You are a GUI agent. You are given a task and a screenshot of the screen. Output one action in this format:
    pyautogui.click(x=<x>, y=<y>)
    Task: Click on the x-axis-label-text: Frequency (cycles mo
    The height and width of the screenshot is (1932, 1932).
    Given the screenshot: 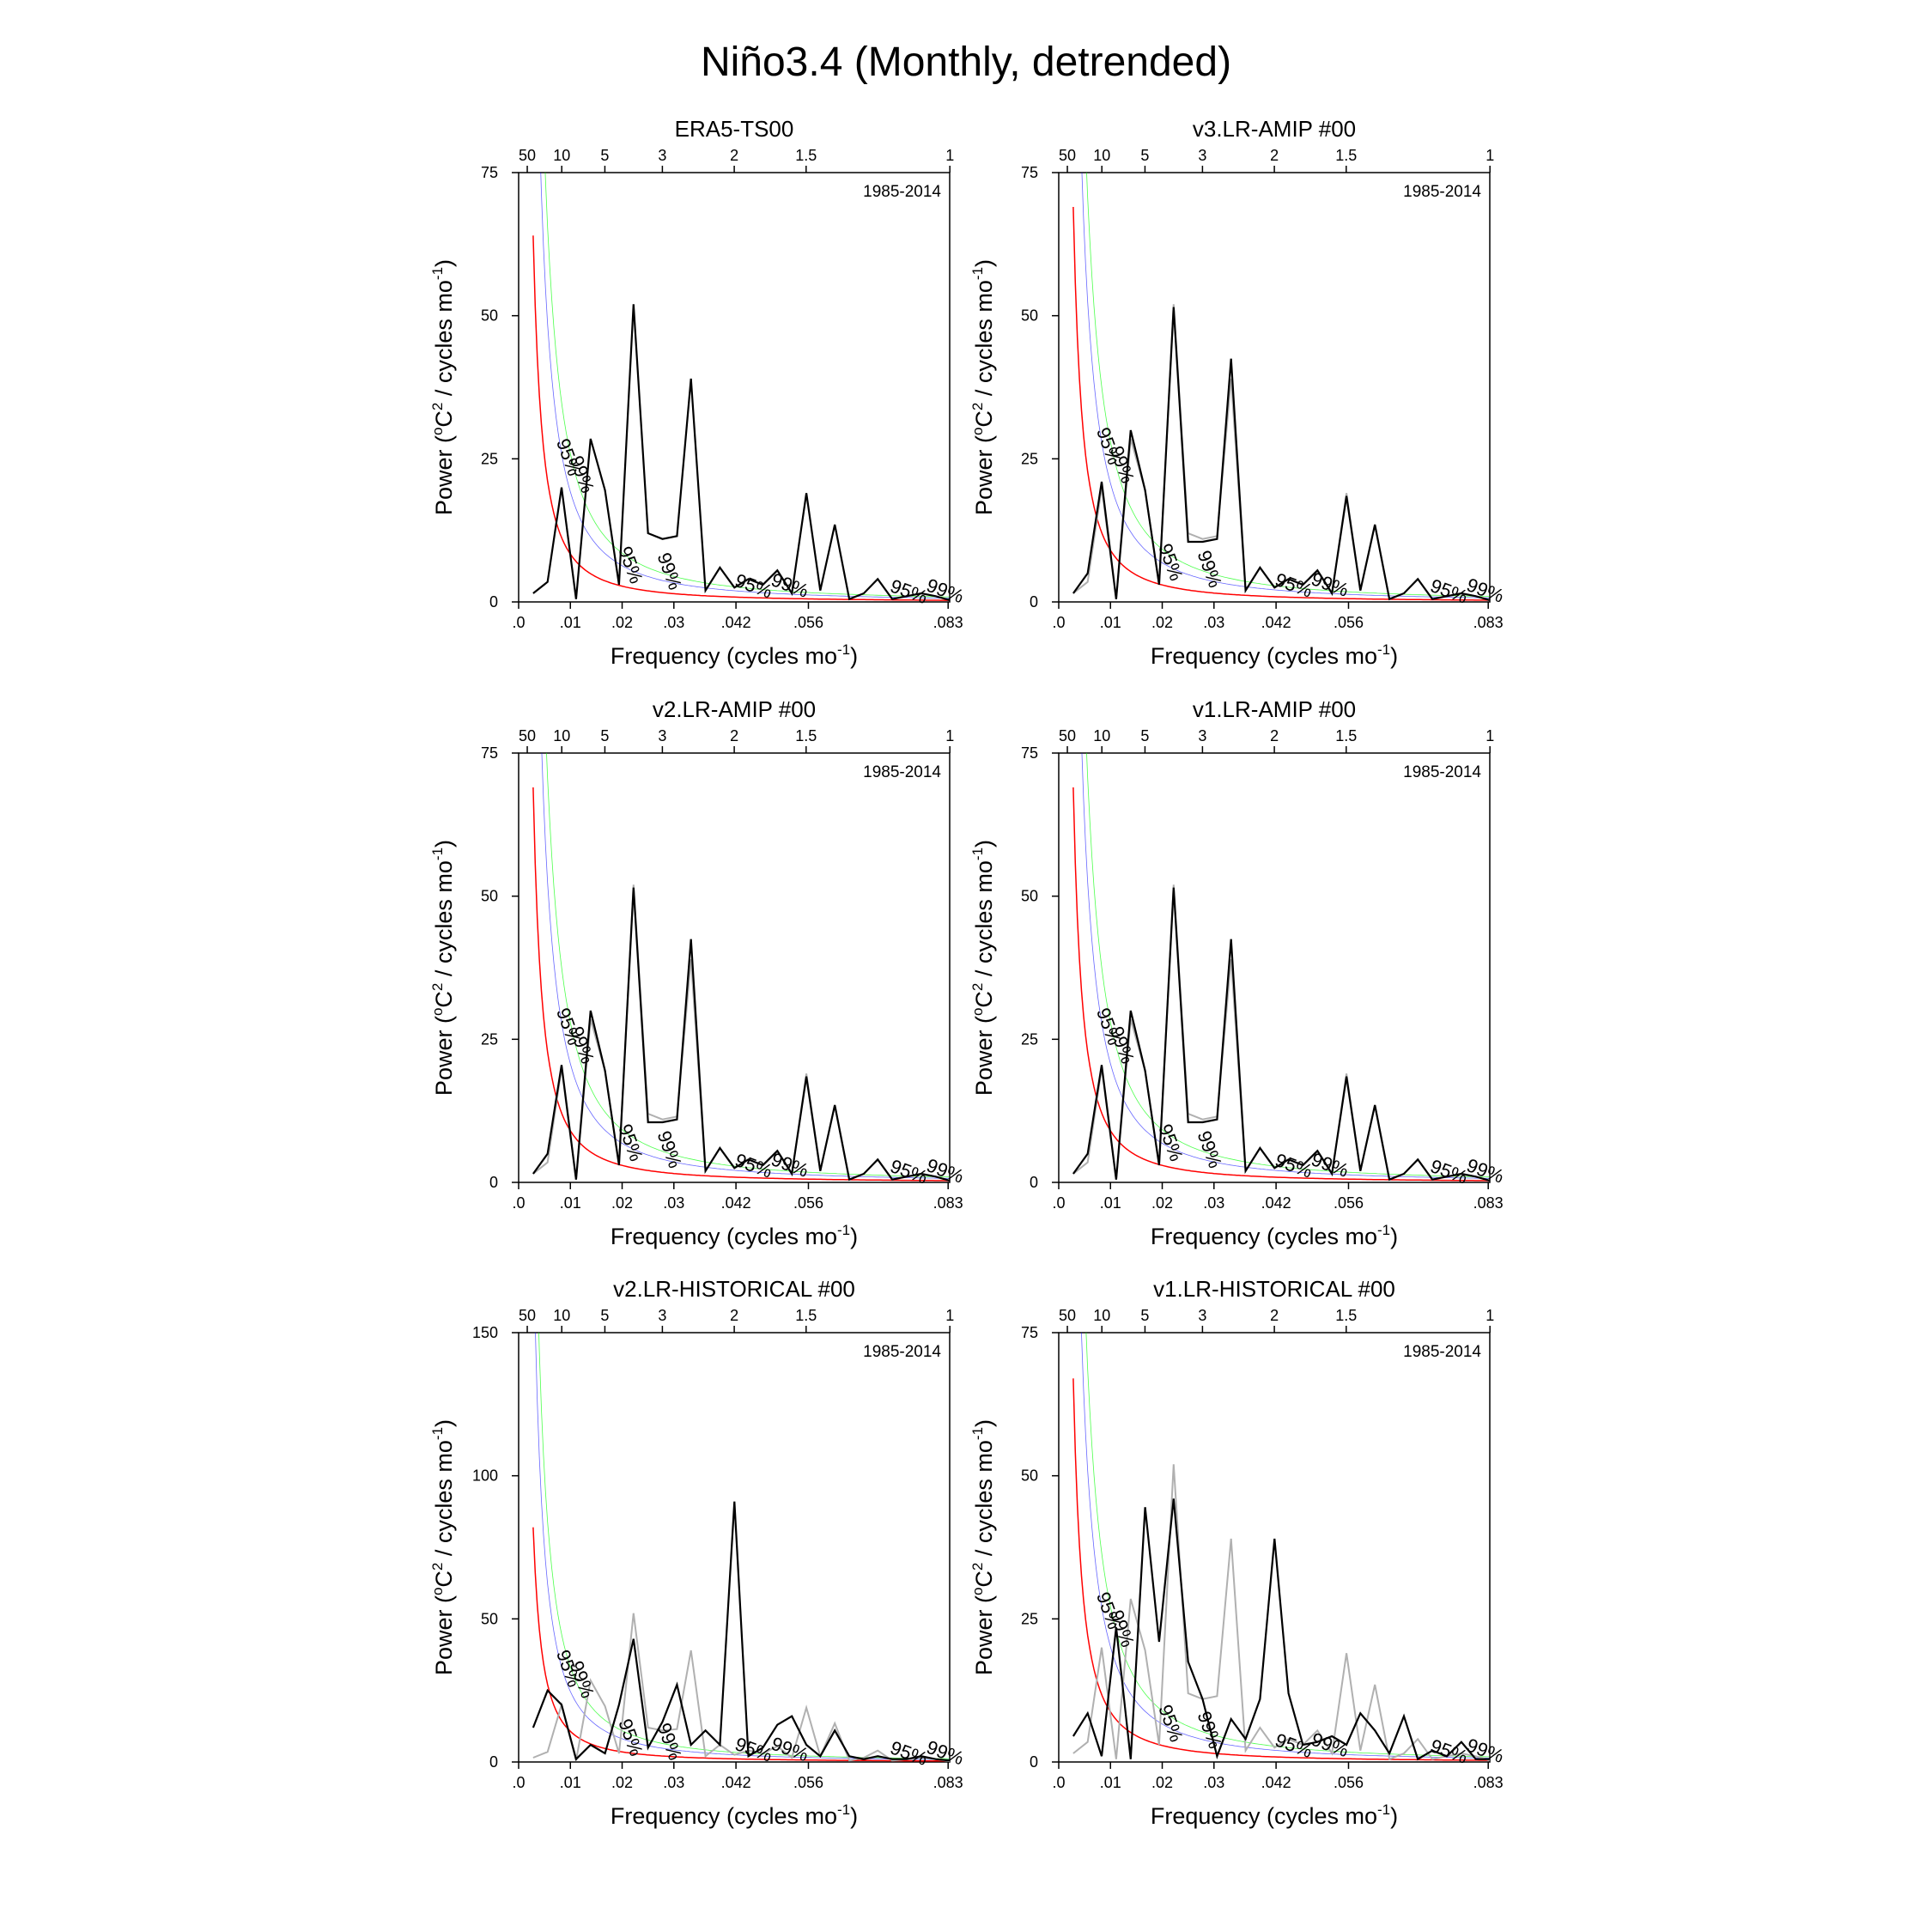 What is the action you would take?
    pyautogui.click(x=724, y=1816)
    